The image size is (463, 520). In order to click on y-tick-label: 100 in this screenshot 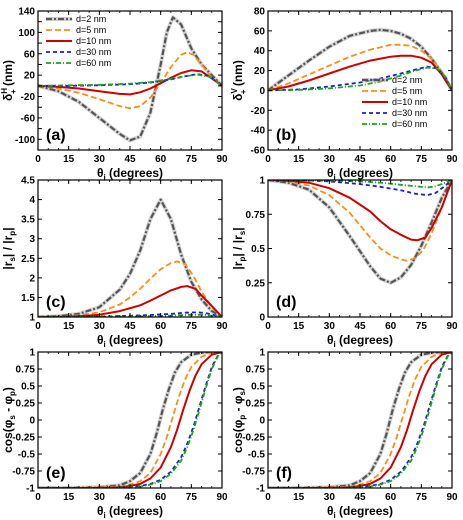, I will do `click(26, 33)`.